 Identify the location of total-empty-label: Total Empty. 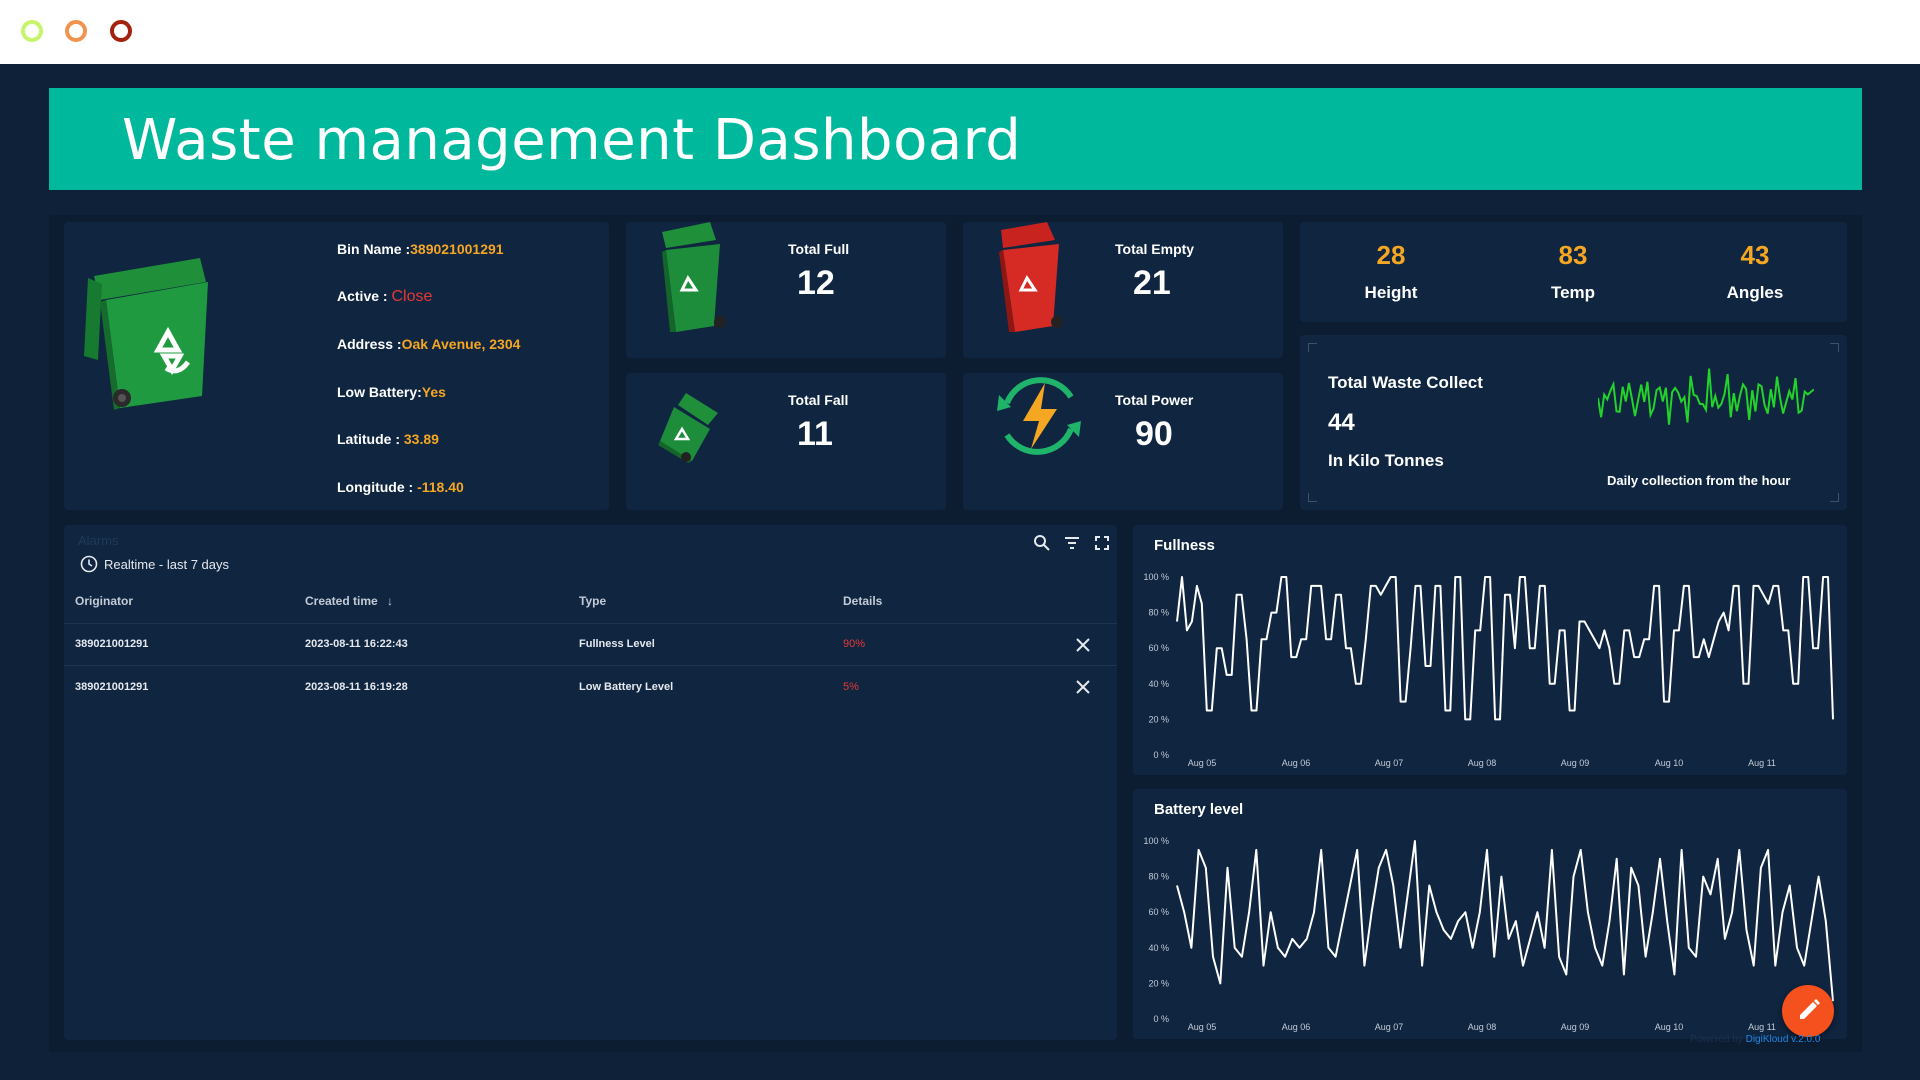
(1155, 249).